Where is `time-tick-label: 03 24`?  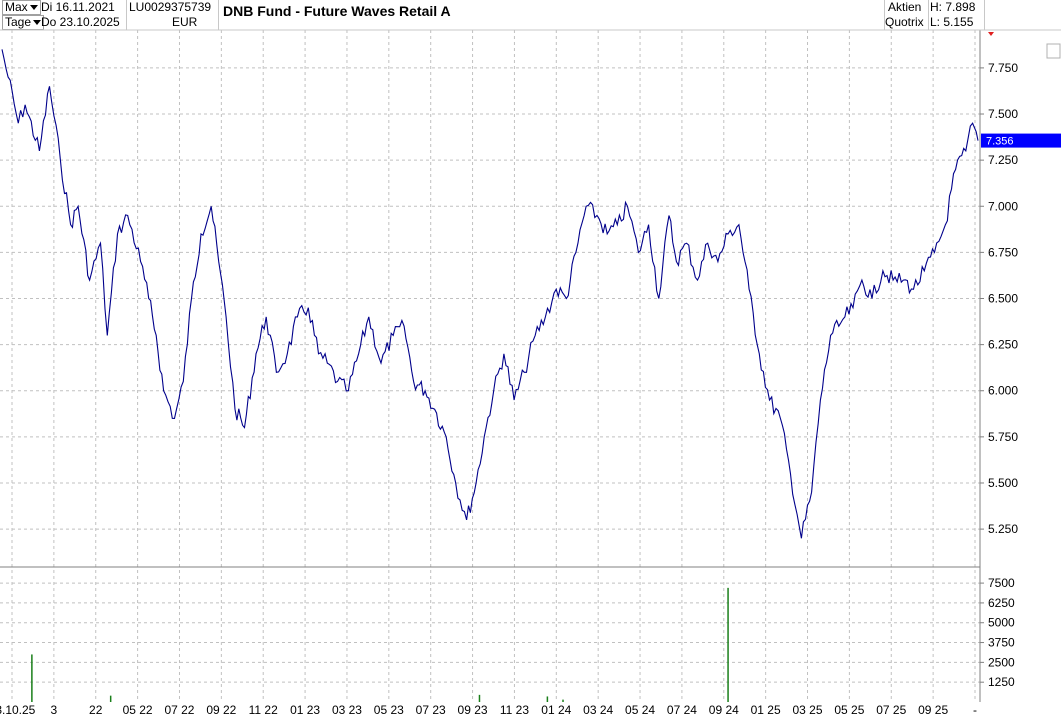 time-tick-label: 03 24 is located at coordinates (598, 710).